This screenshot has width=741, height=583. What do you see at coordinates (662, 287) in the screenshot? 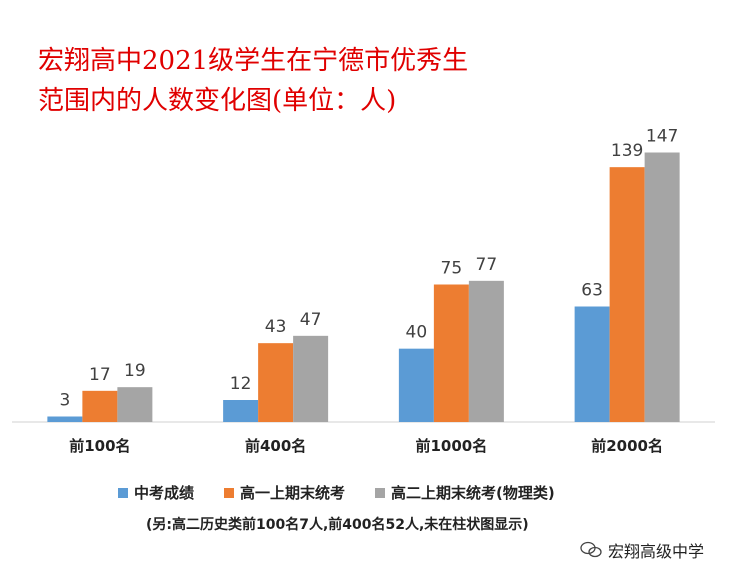
I see `bar-s2-c3` at bounding box center [662, 287].